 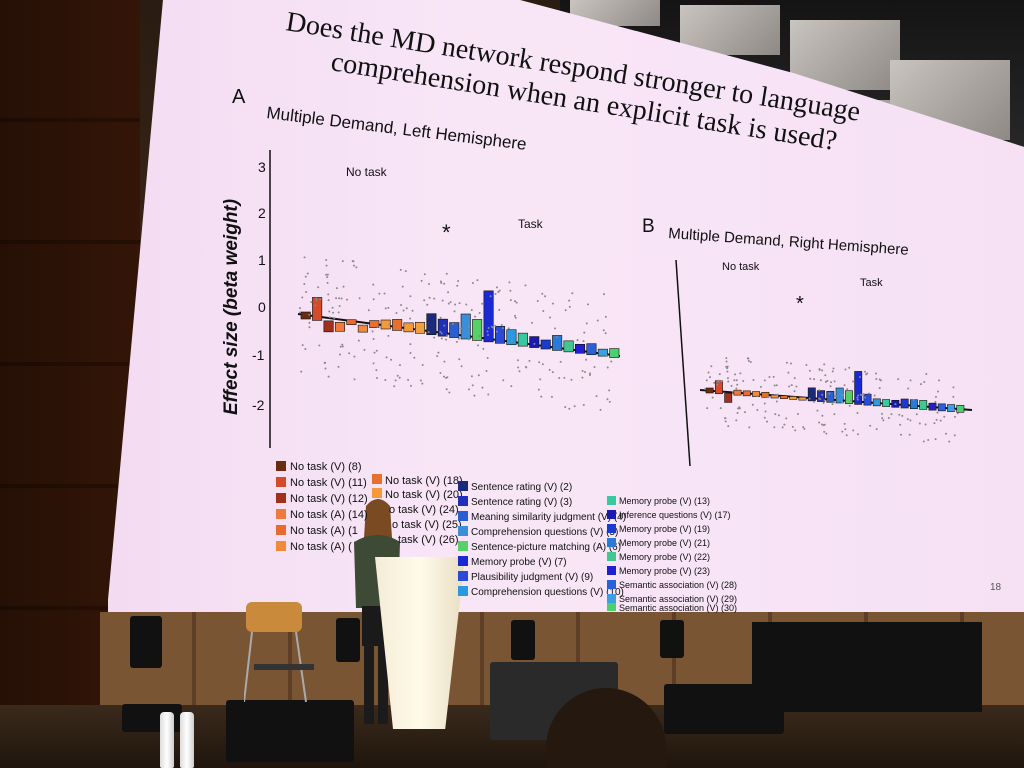 What do you see at coordinates (258, 355) in the screenshot?
I see `ytick: -1` at bounding box center [258, 355].